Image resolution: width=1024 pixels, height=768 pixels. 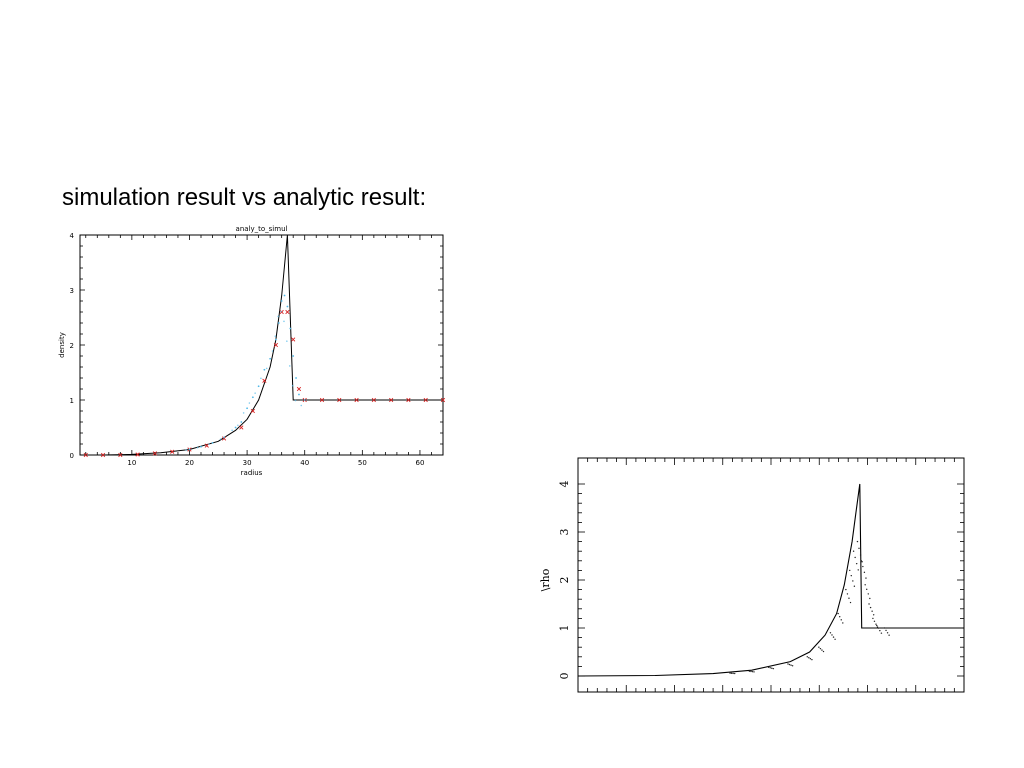 What do you see at coordinates (362, 463) in the screenshot?
I see `x-tick-label: 50` at bounding box center [362, 463].